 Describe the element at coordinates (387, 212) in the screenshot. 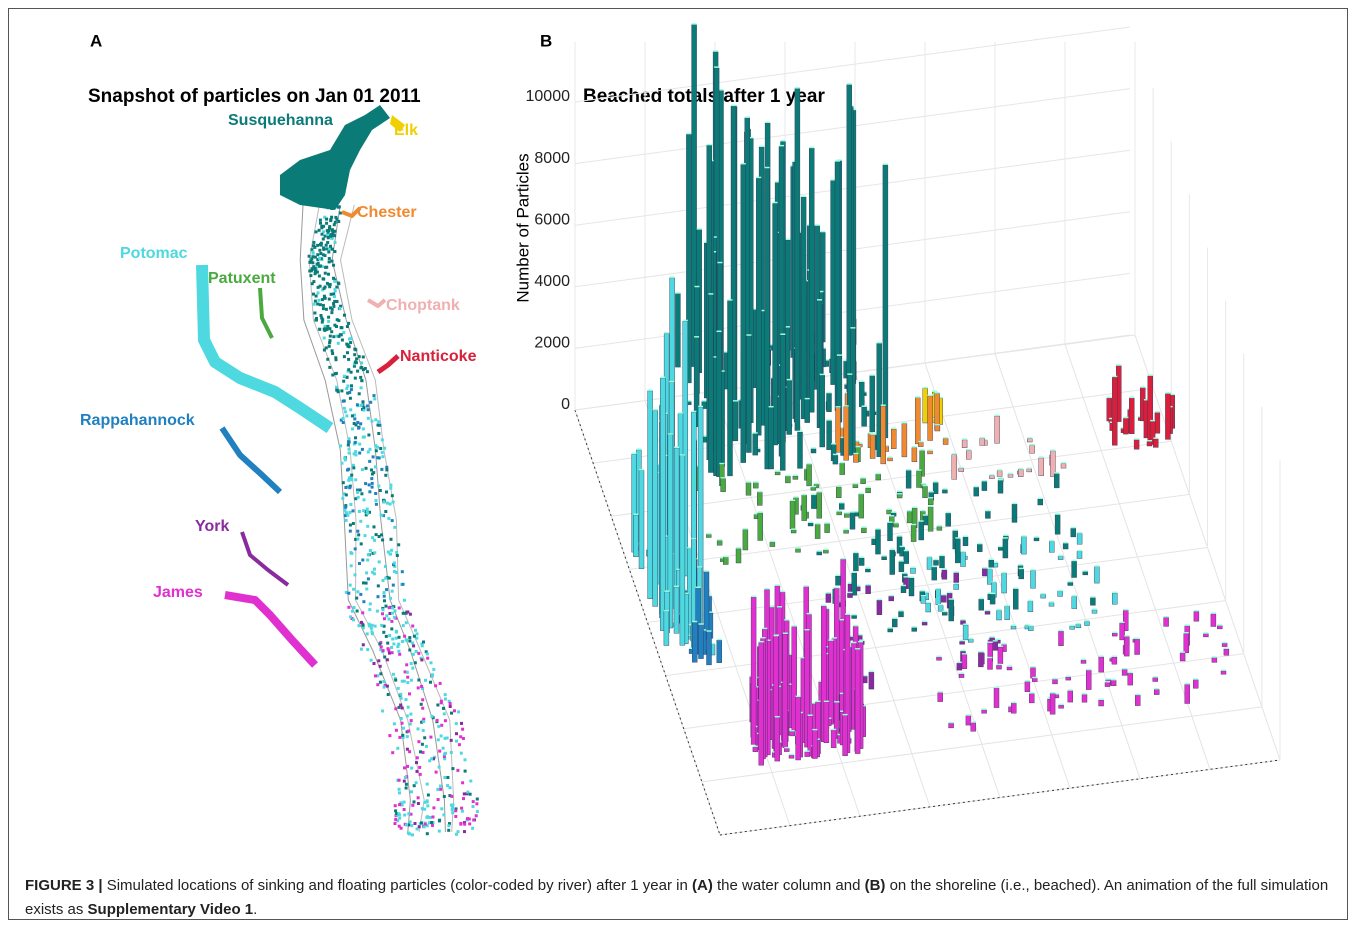

I see `river-label: Chester` at that location.